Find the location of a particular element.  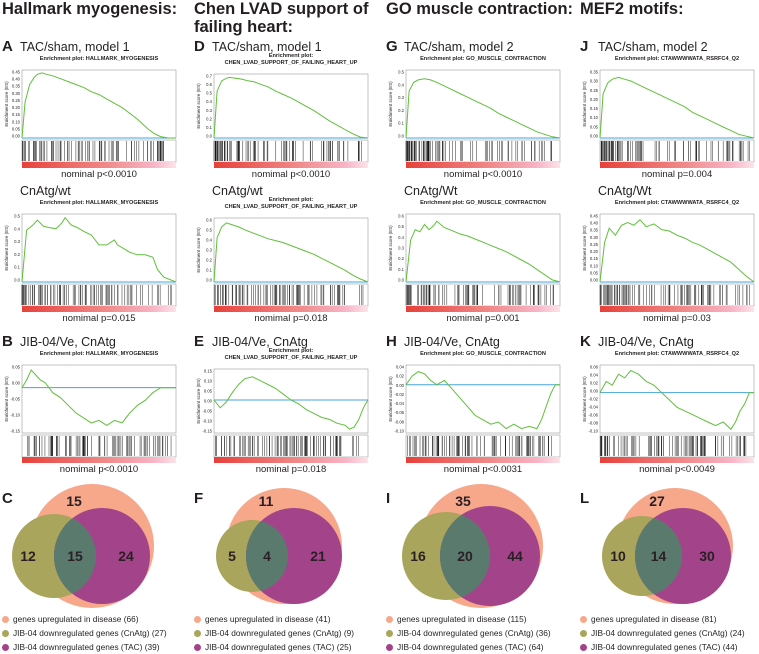

y-tick-label: 0.02 is located at coordinates (594, 383).